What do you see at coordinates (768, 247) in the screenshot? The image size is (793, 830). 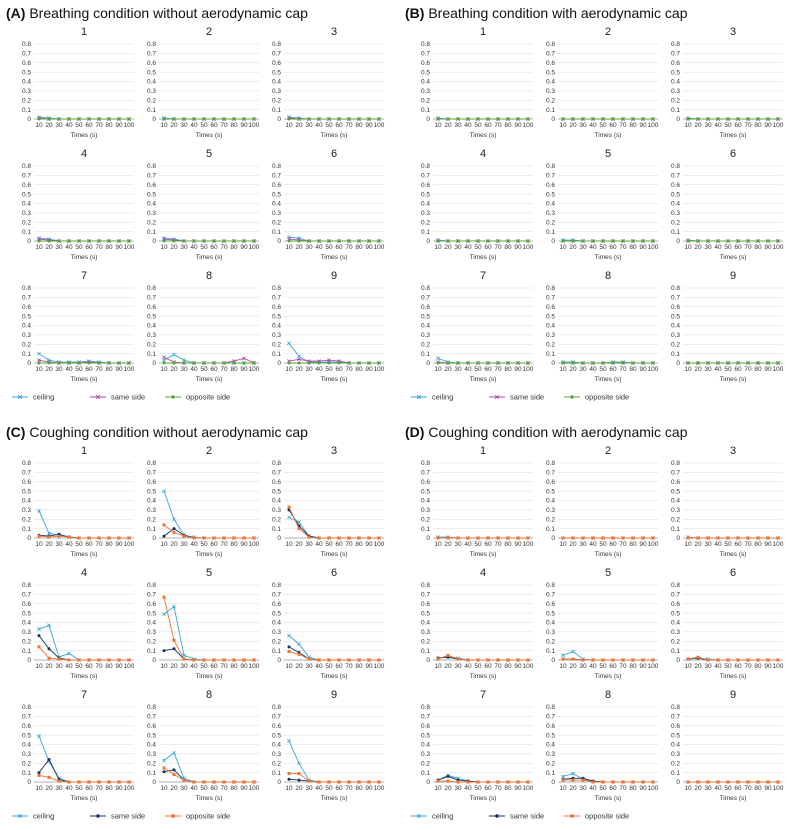 I see `x-tick-label: 90` at bounding box center [768, 247].